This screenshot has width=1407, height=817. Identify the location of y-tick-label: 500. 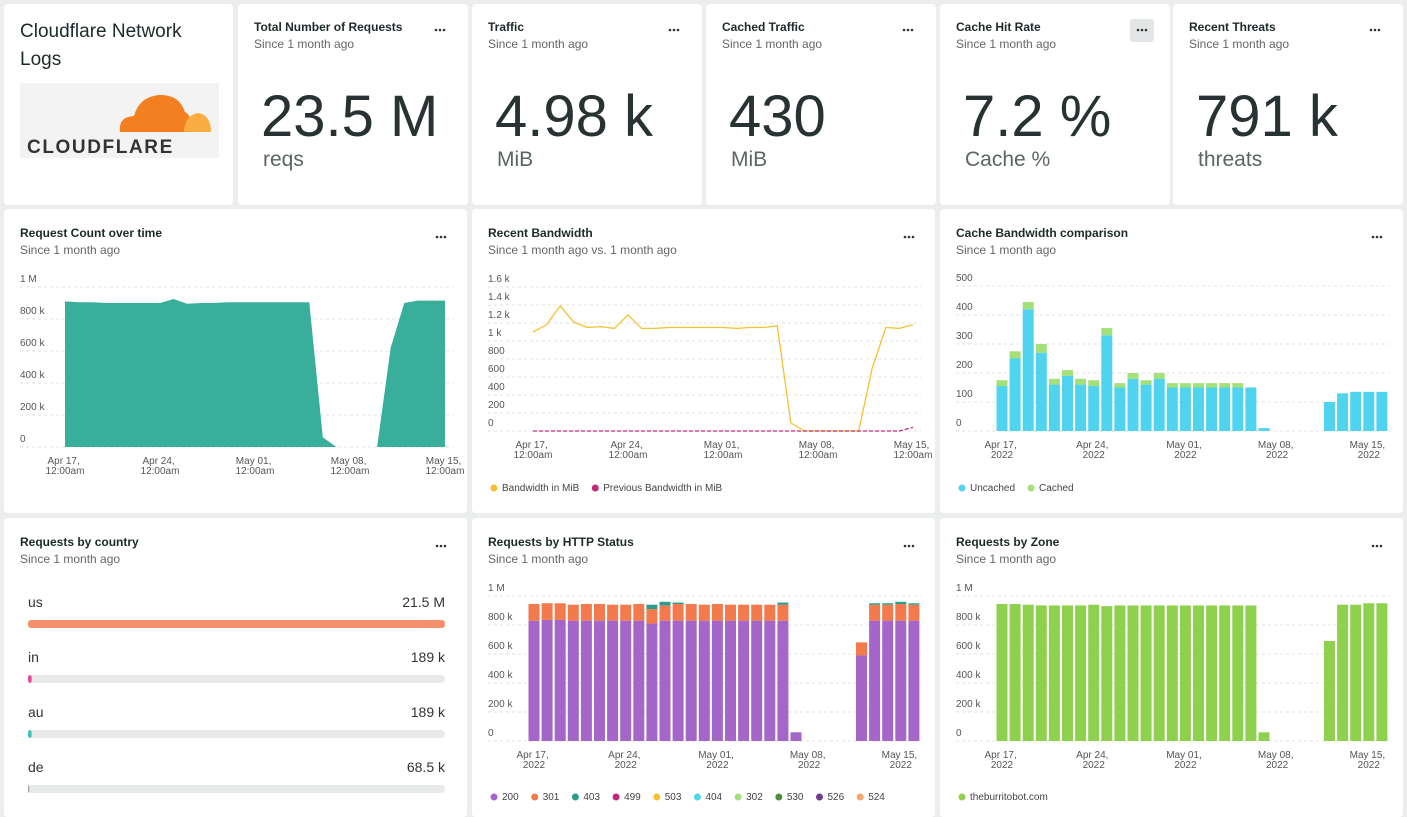
(964, 278).